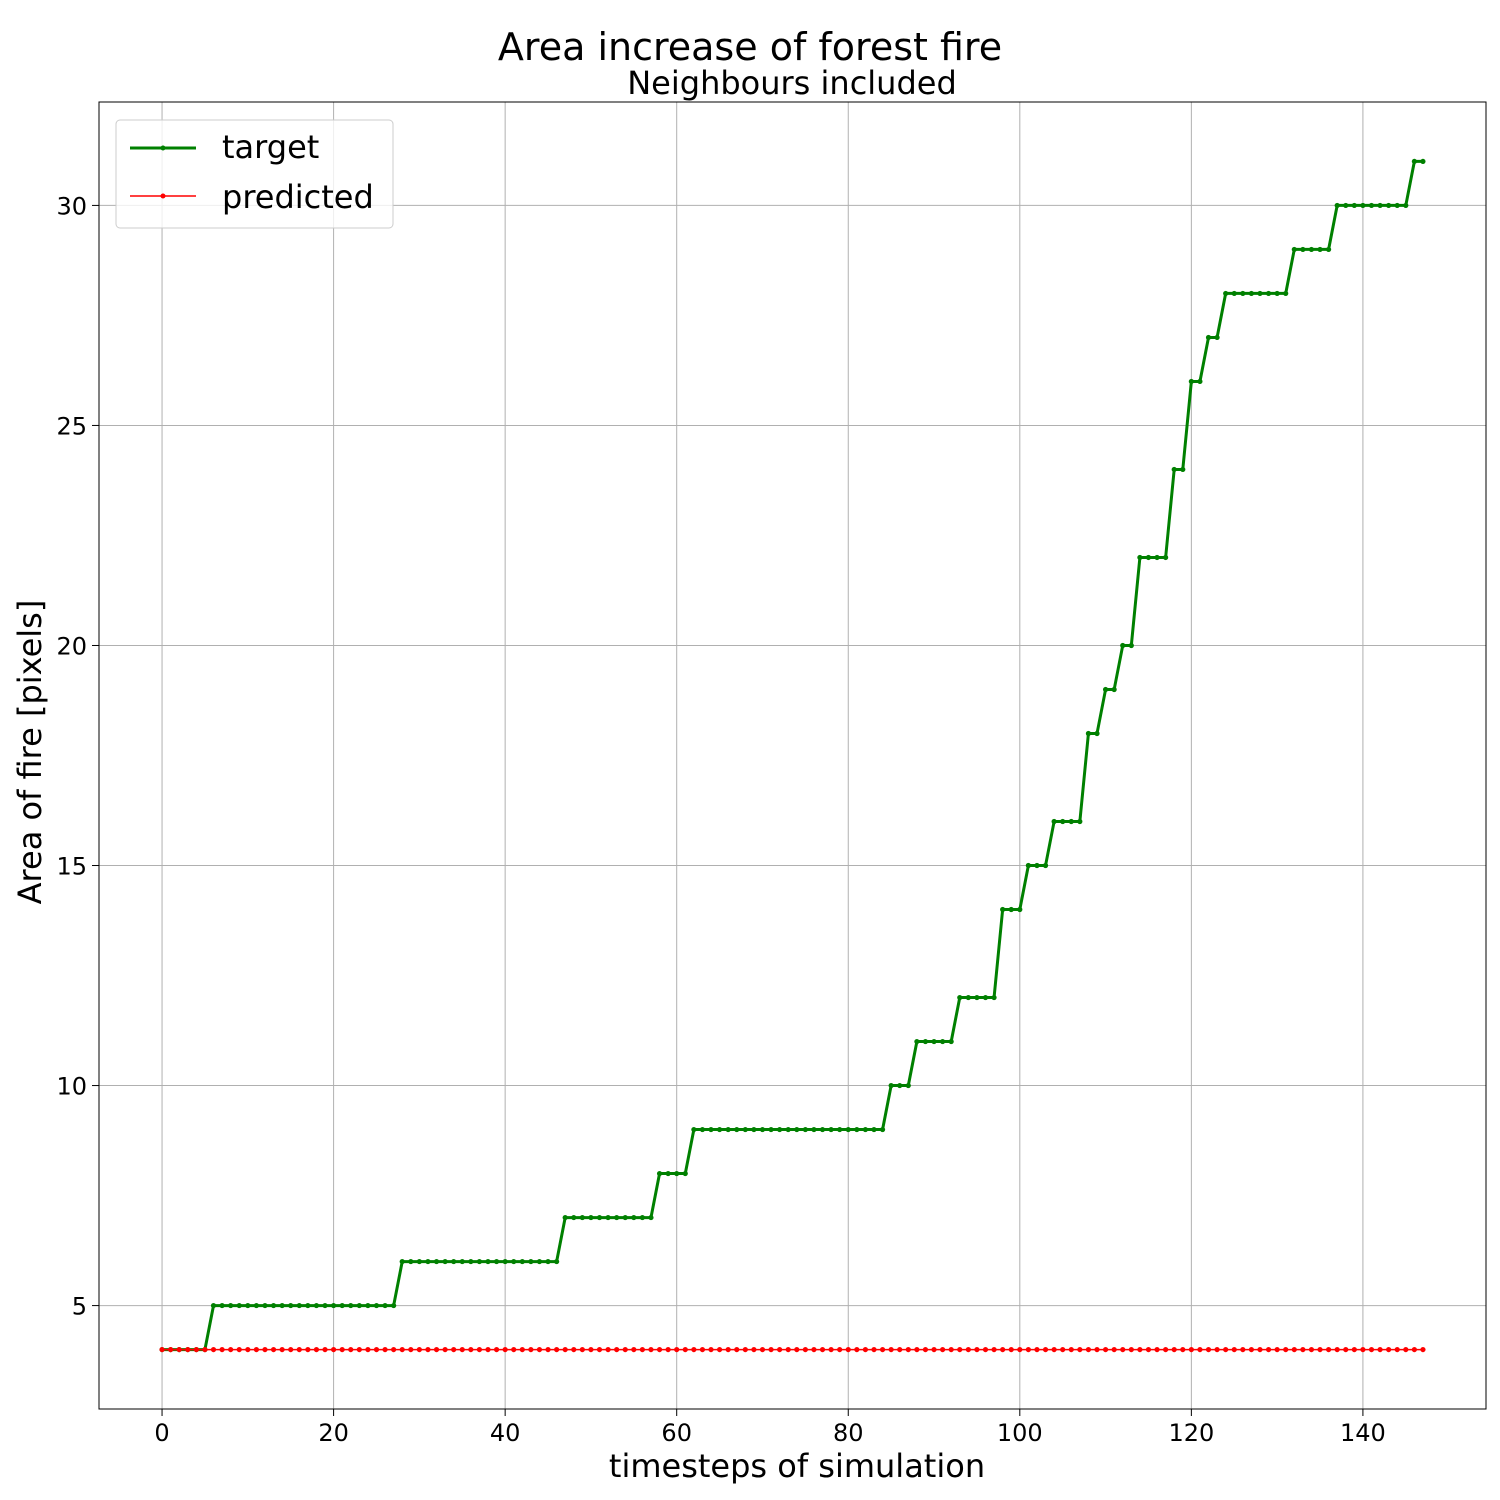  Describe the element at coordinates (797, 1466) in the screenshot. I see `x-axis-label: timesteps of simulation` at that location.